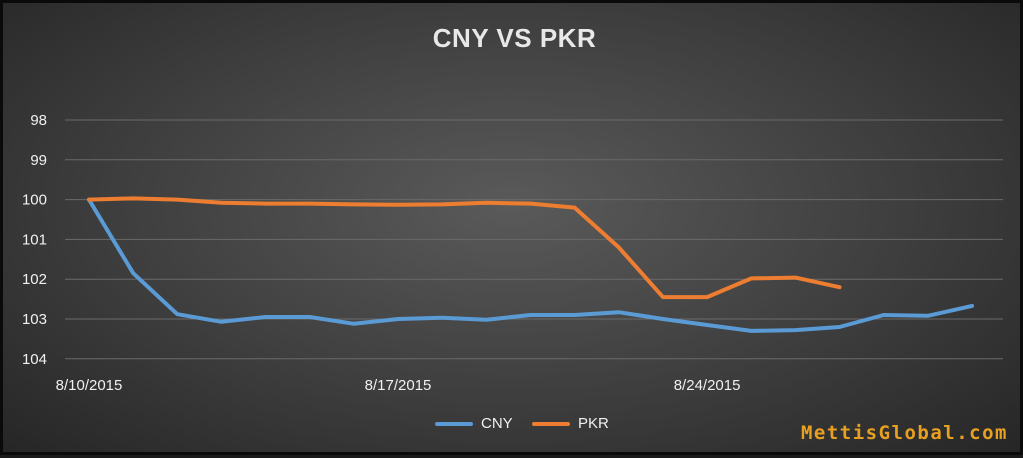 The height and width of the screenshot is (458, 1023). Describe the element at coordinates (514, 38) in the screenshot. I see `chart-title: CNY VS PKR` at that location.